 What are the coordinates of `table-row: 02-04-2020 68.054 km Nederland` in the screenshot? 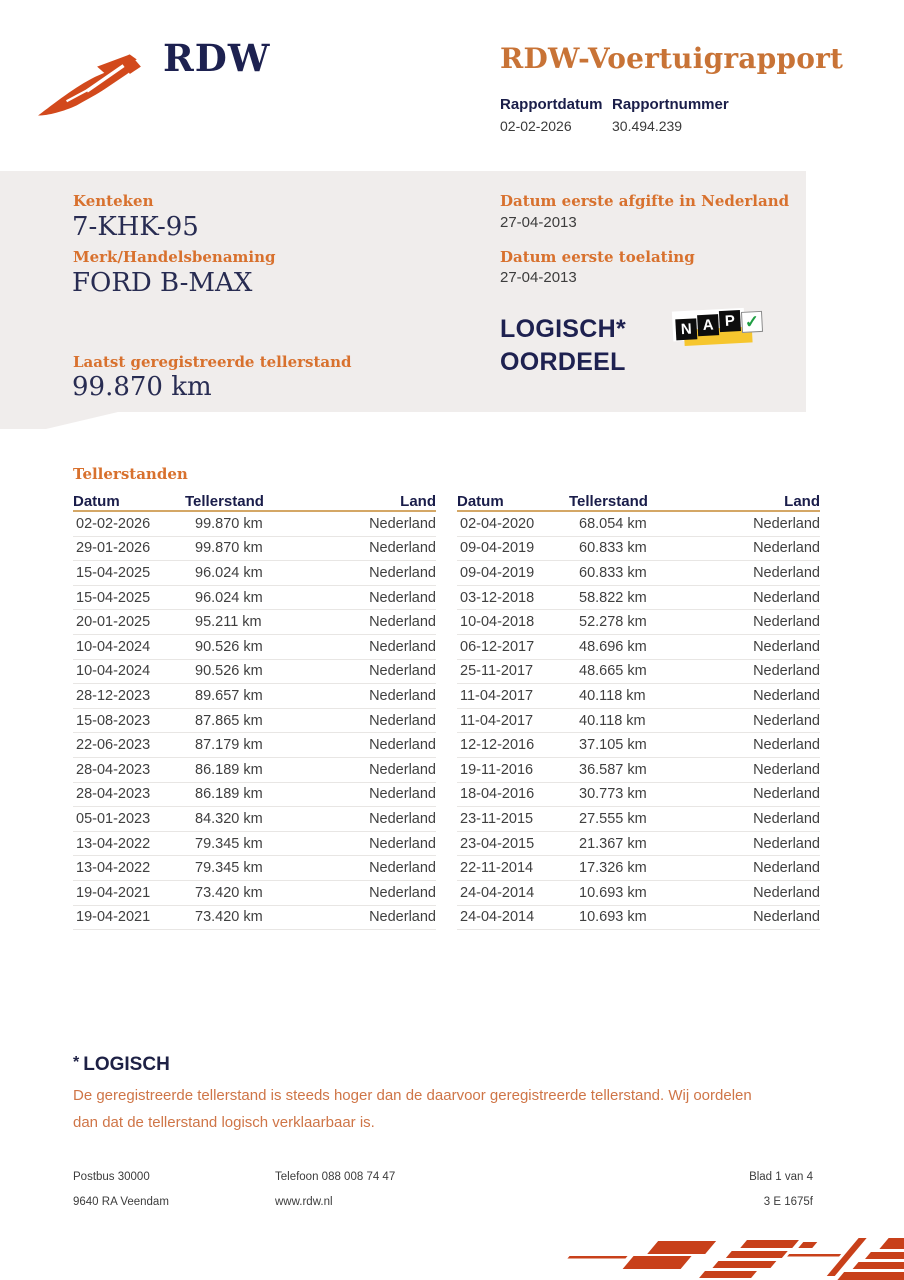 It's located at (638, 524).